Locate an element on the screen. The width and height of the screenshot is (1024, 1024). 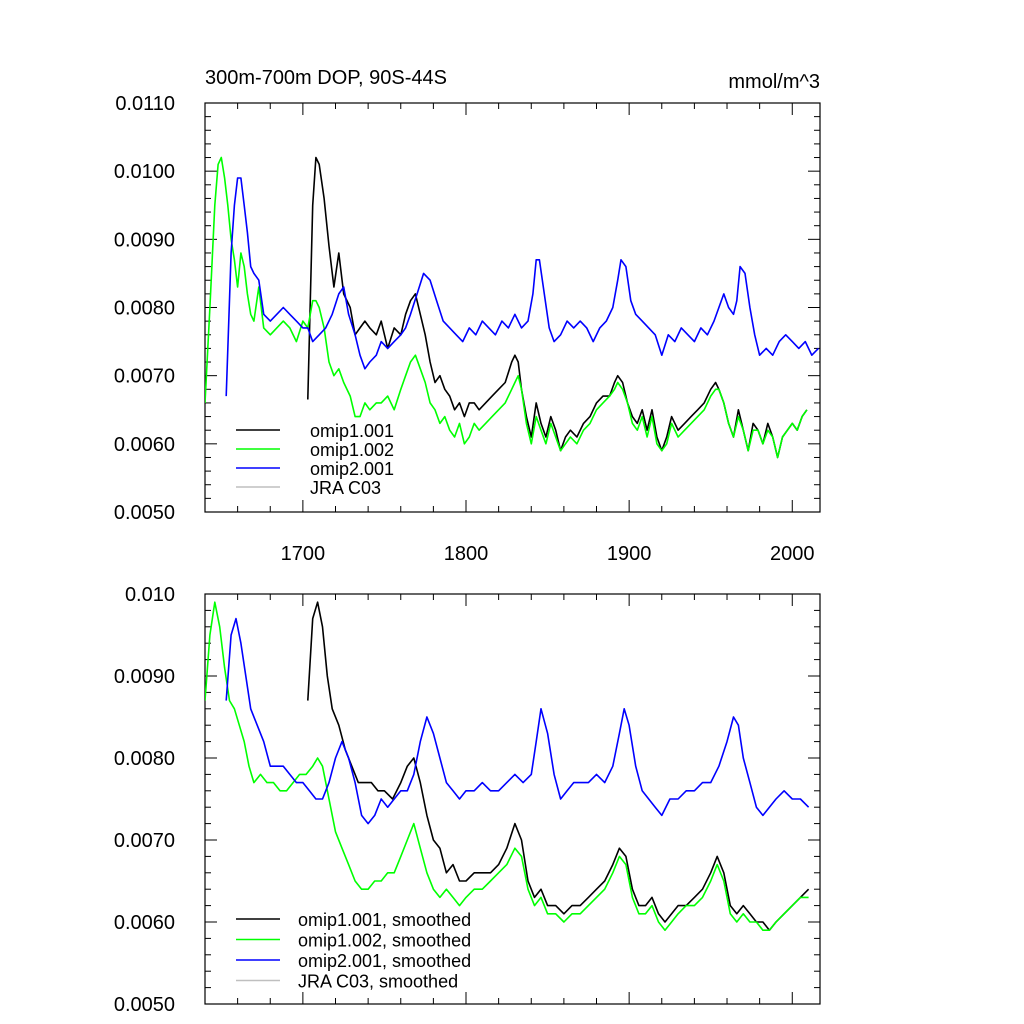
legend-label: omip1.002 is located at coordinates (352, 450).